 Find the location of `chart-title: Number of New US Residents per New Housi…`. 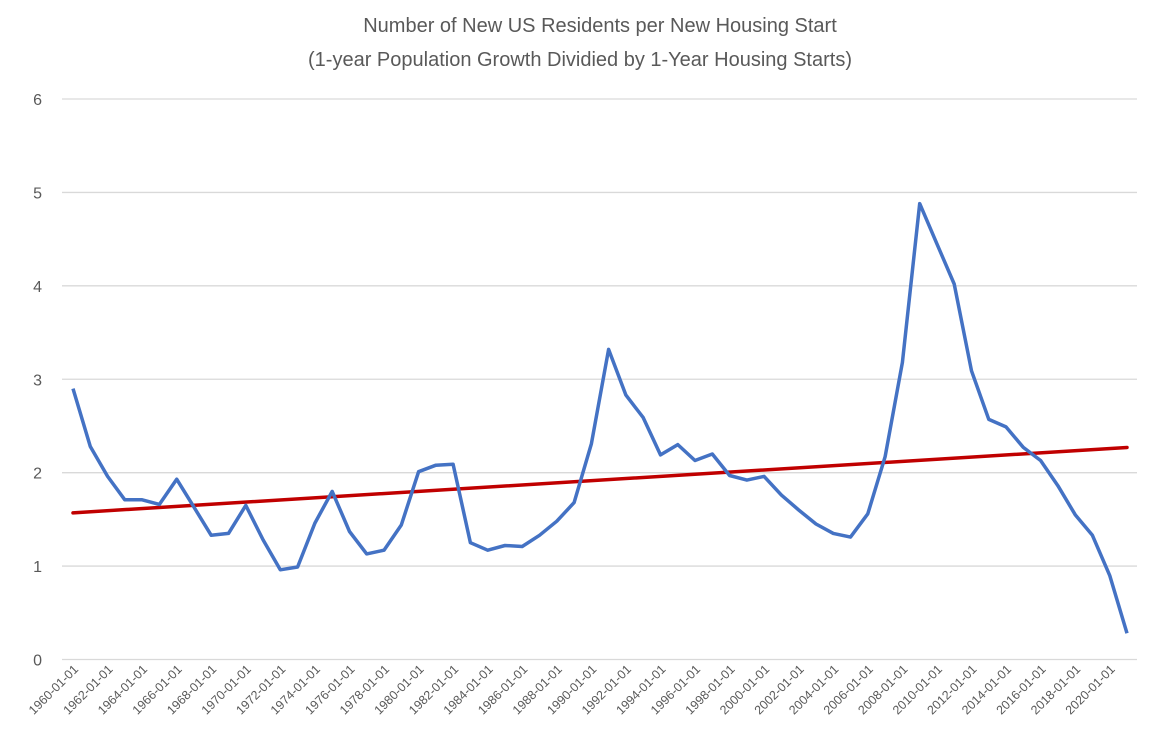

chart-title: Number of New US Residents per New Housi… is located at coordinates (600, 26).